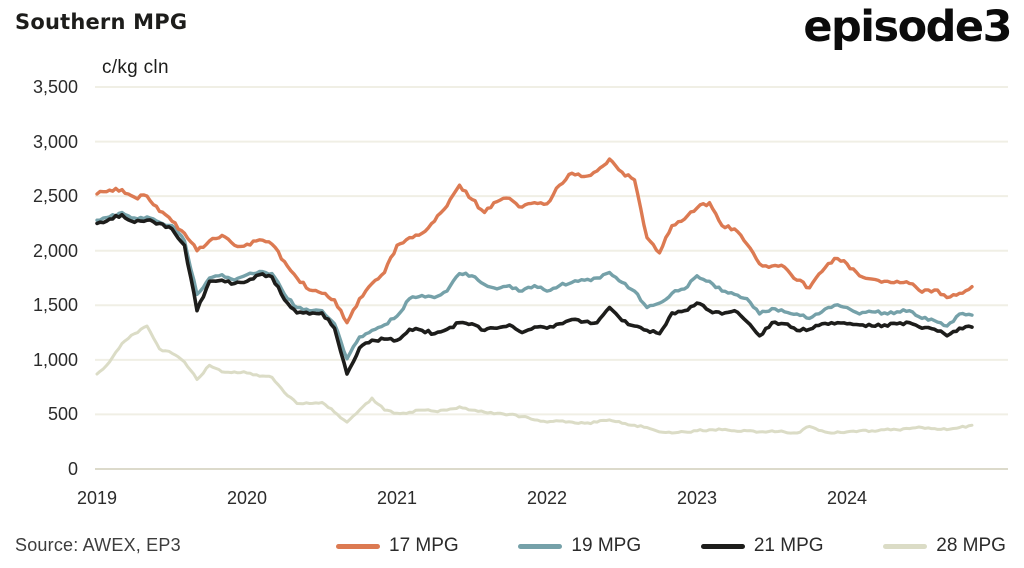  I want to click on y-axis-tick-label-2500: 2,500, so click(55, 196).